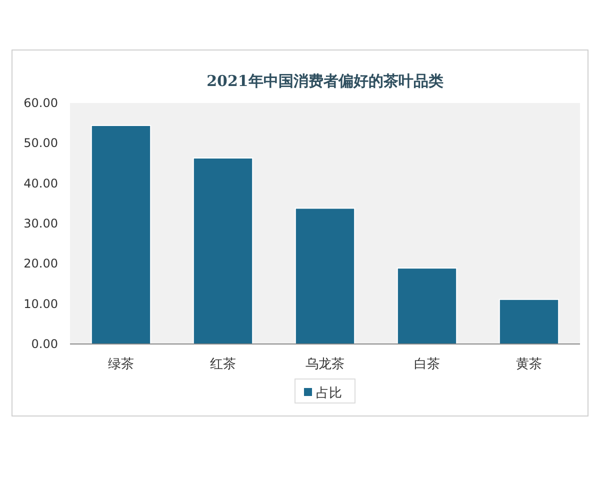  What do you see at coordinates (427, 364) in the screenshot?
I see `x-tick-label: 白茶` at bounding box center [427, 364].